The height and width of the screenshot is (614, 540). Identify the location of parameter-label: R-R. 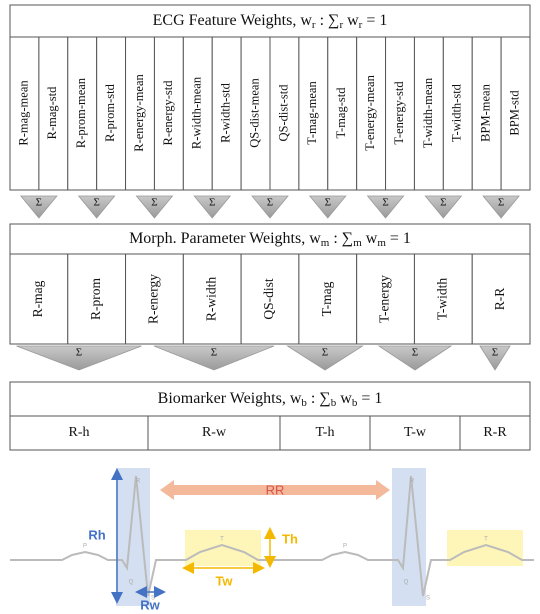
(499, 299).